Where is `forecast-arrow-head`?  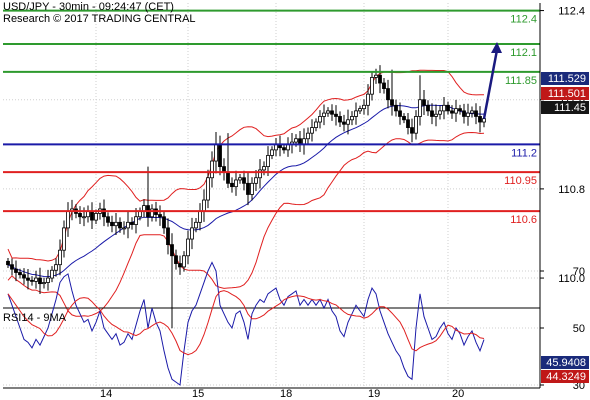
forecast-arrow-head is located at coordinates (496, 48).